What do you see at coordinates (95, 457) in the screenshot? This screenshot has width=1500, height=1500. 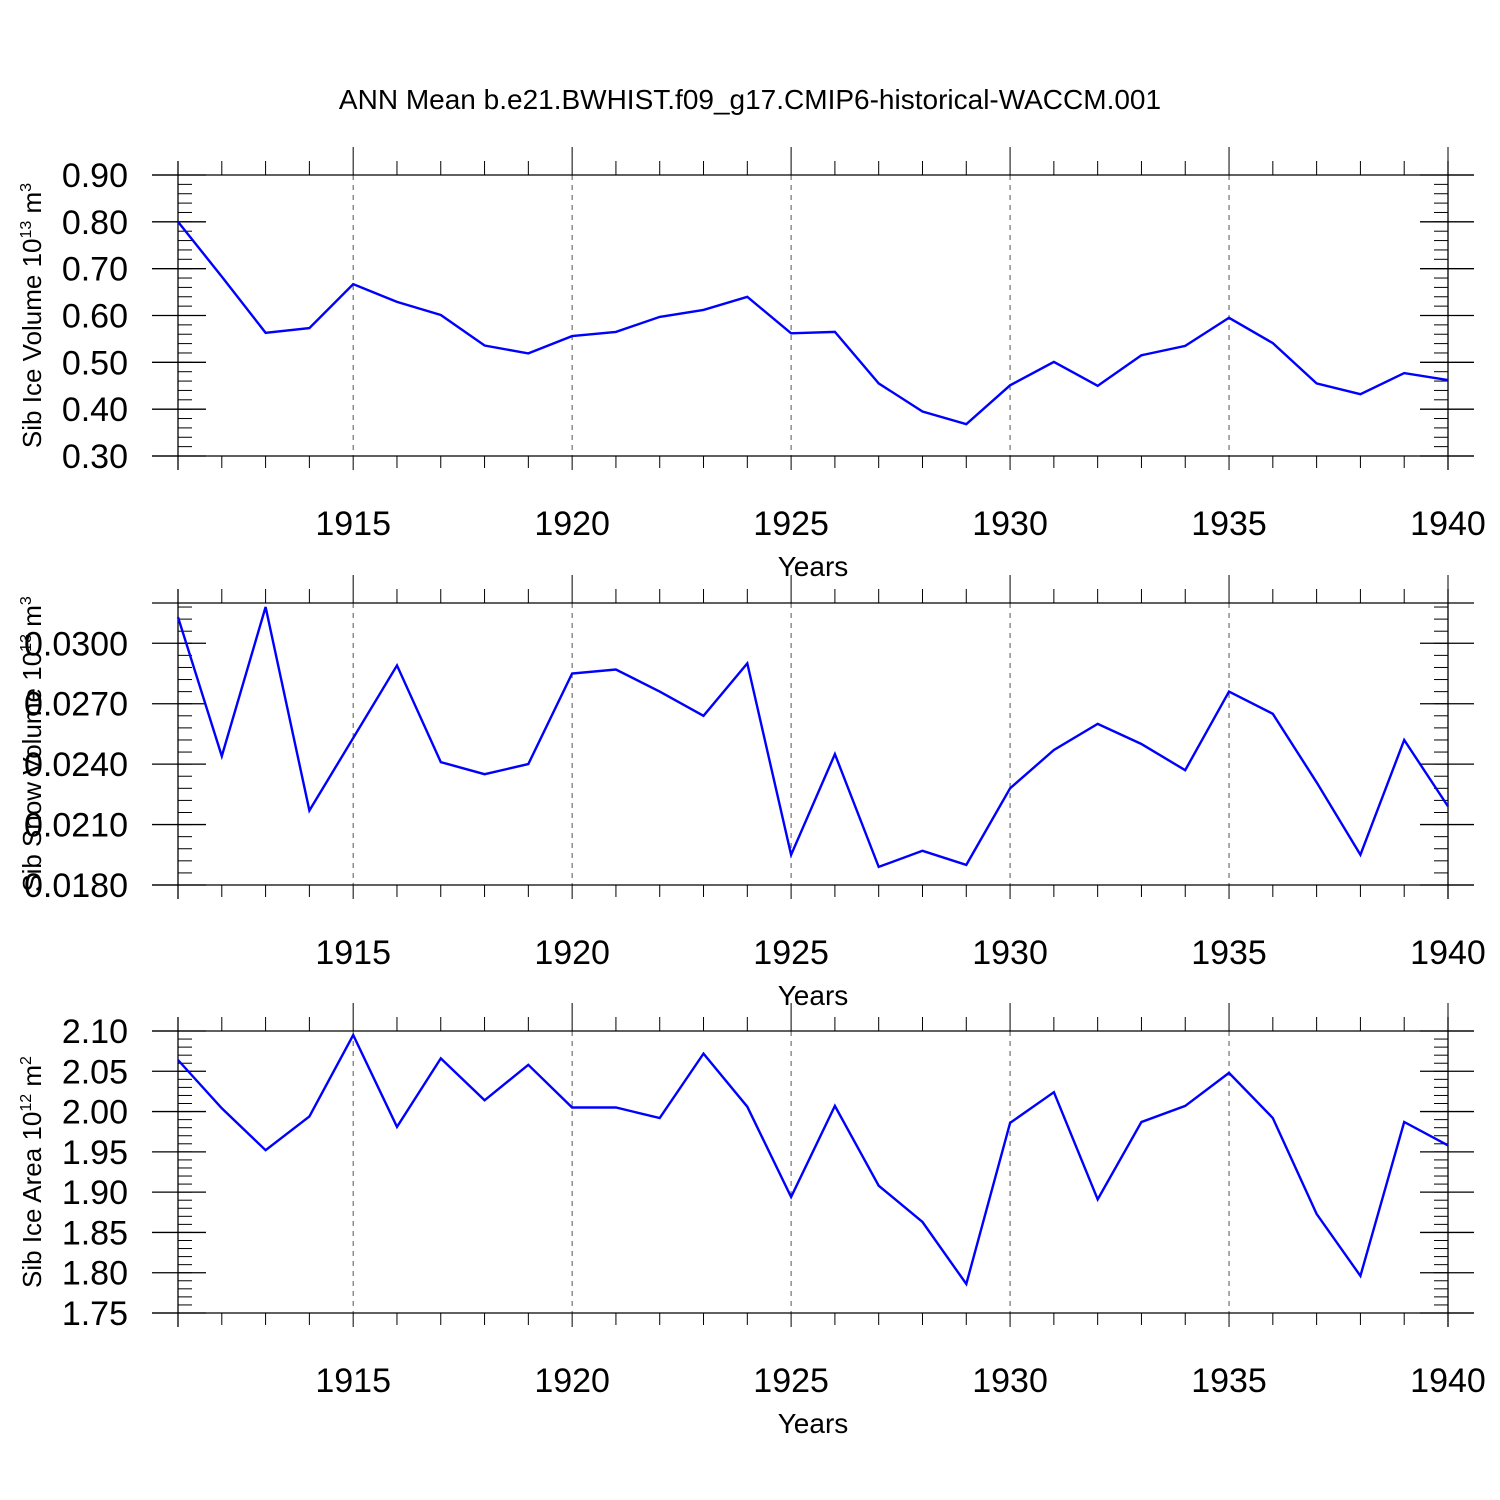 I see `y-tick-label: 0.30` at bounding box center [95, 457].